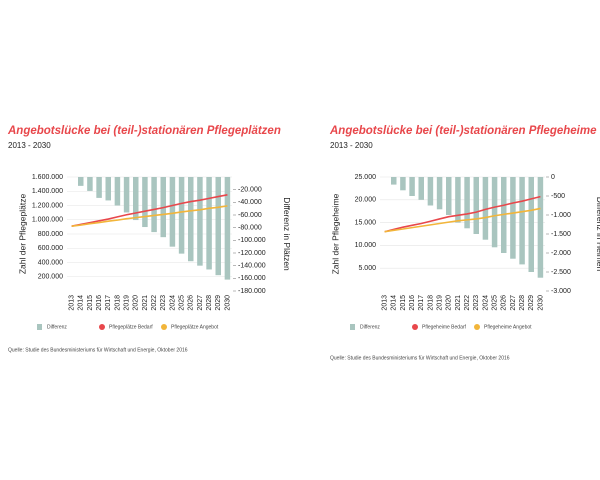 This screenshot has height=480, width=600. I want to click on y2-tick-label: -1.500, so click(561, 234).